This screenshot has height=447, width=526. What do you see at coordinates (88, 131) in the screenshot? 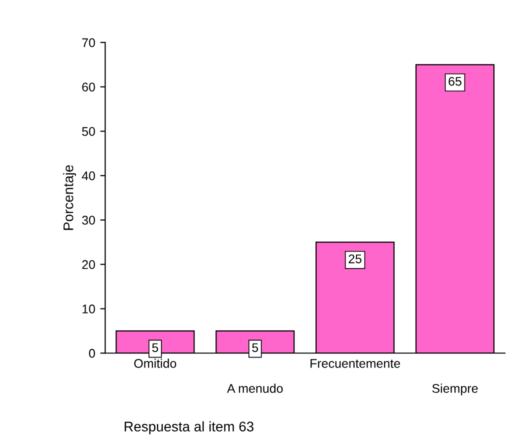
I see `y-tick-label: 50` at bounding box center [88, 131].